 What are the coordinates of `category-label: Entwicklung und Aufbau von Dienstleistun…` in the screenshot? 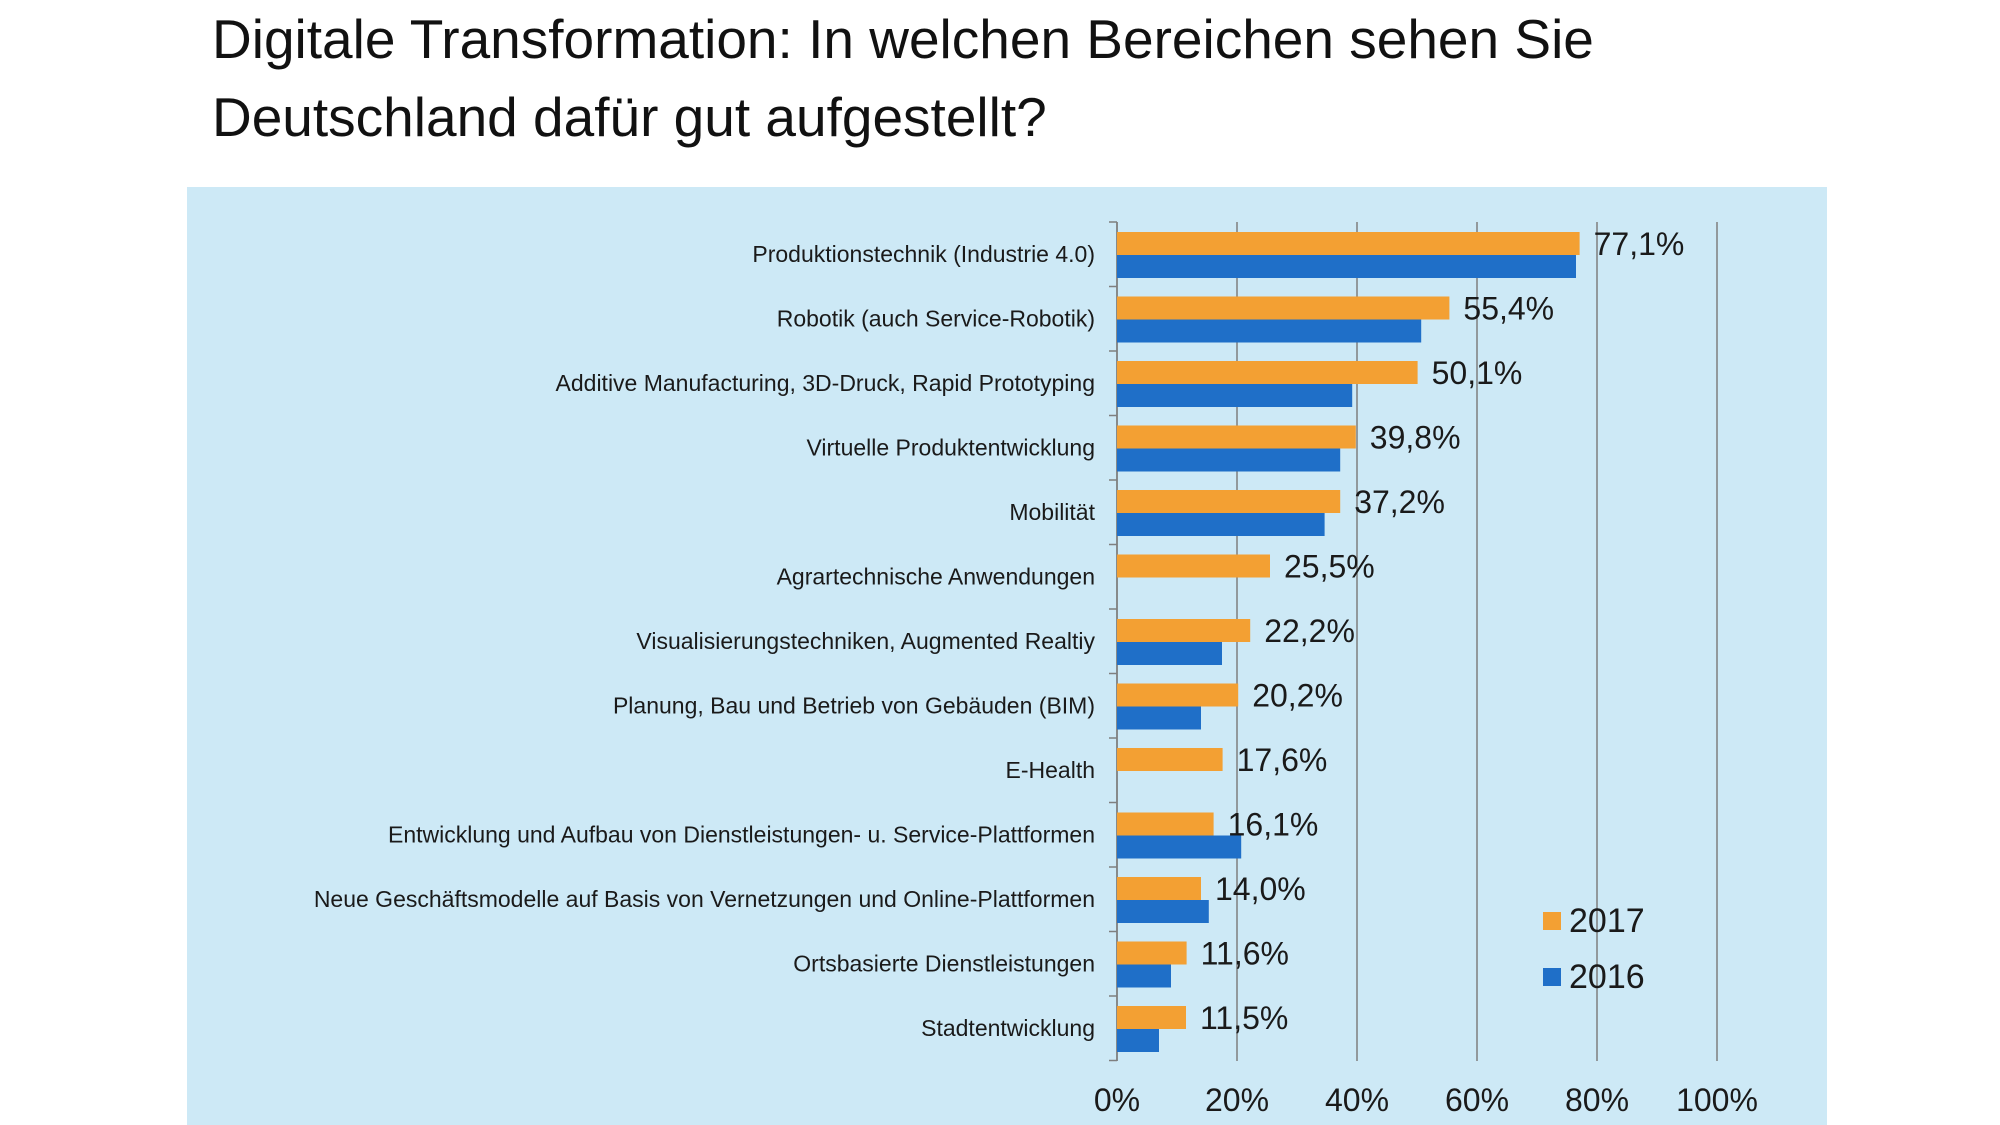 It's located at (741, 835).